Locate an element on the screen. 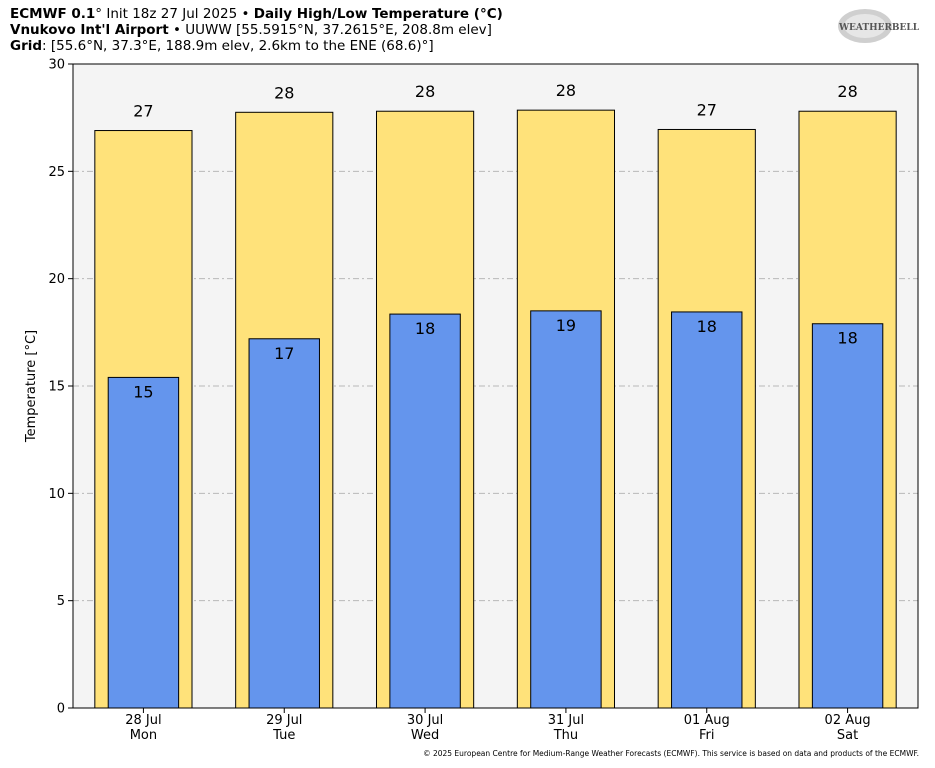 This screenshot has height=768, width=935. x-tick-label-date: 31 Jul is located at coordinates (566, 720).